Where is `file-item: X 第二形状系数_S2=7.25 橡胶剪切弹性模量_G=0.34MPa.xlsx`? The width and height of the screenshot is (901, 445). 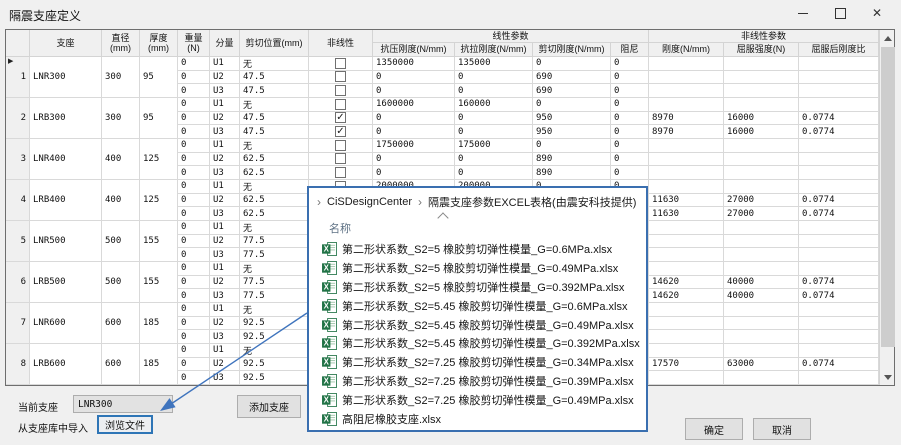
file-item: X 第二形状系数_S2=7.25 橡胶剪切弹性模量_G=0.34MPa.xlsx is located at coordinates (476, 362).